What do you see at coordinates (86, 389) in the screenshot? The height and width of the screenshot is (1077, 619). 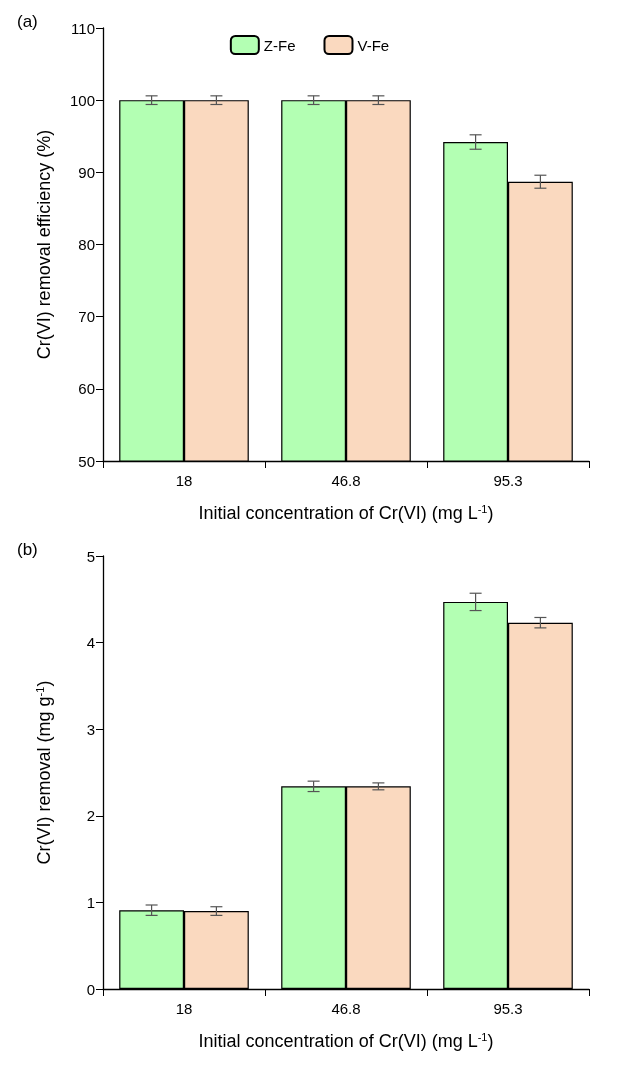 I see `y-tick-label: 60` at bounding box center [86, 389].